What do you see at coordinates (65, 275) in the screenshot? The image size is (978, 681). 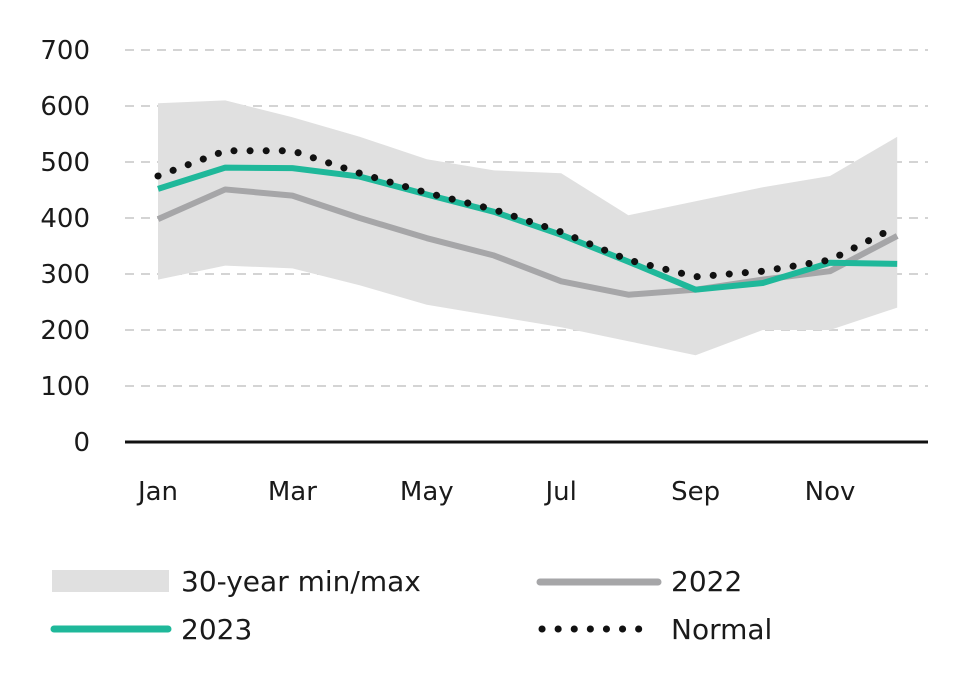 I see `y-tick-label-300: 300` at bounding box center [65, 275].